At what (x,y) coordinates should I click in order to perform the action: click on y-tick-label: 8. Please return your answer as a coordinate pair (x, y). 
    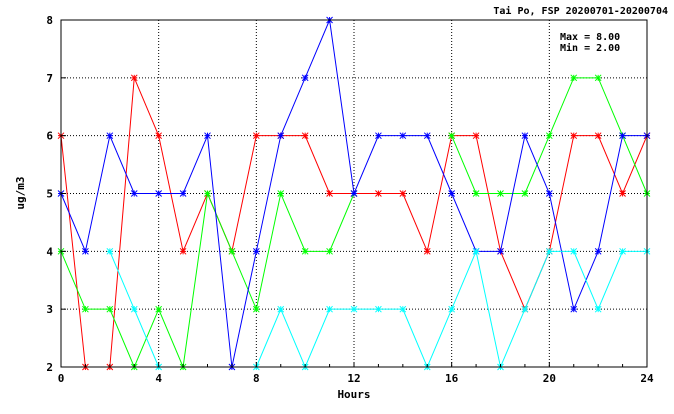
    Looking at the image, I should click on (49, 20).